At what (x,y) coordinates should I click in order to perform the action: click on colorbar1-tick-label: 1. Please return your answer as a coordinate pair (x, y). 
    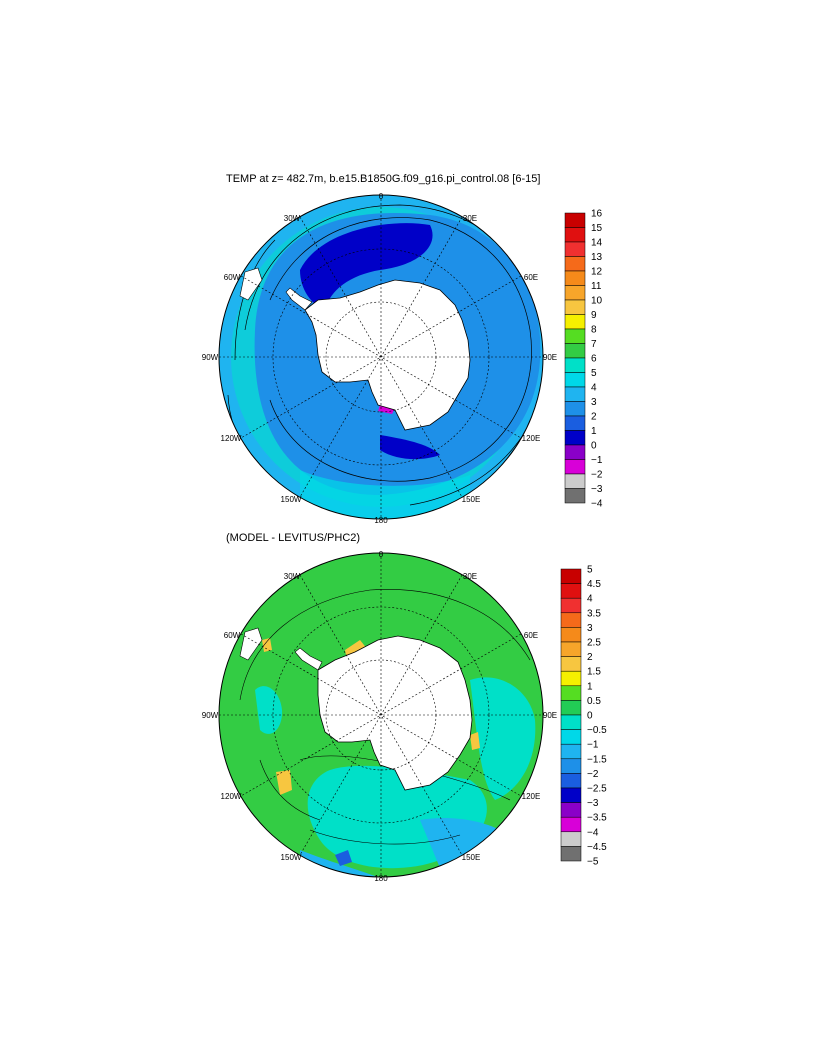
    Looking at the image, I should click on (594, 431).